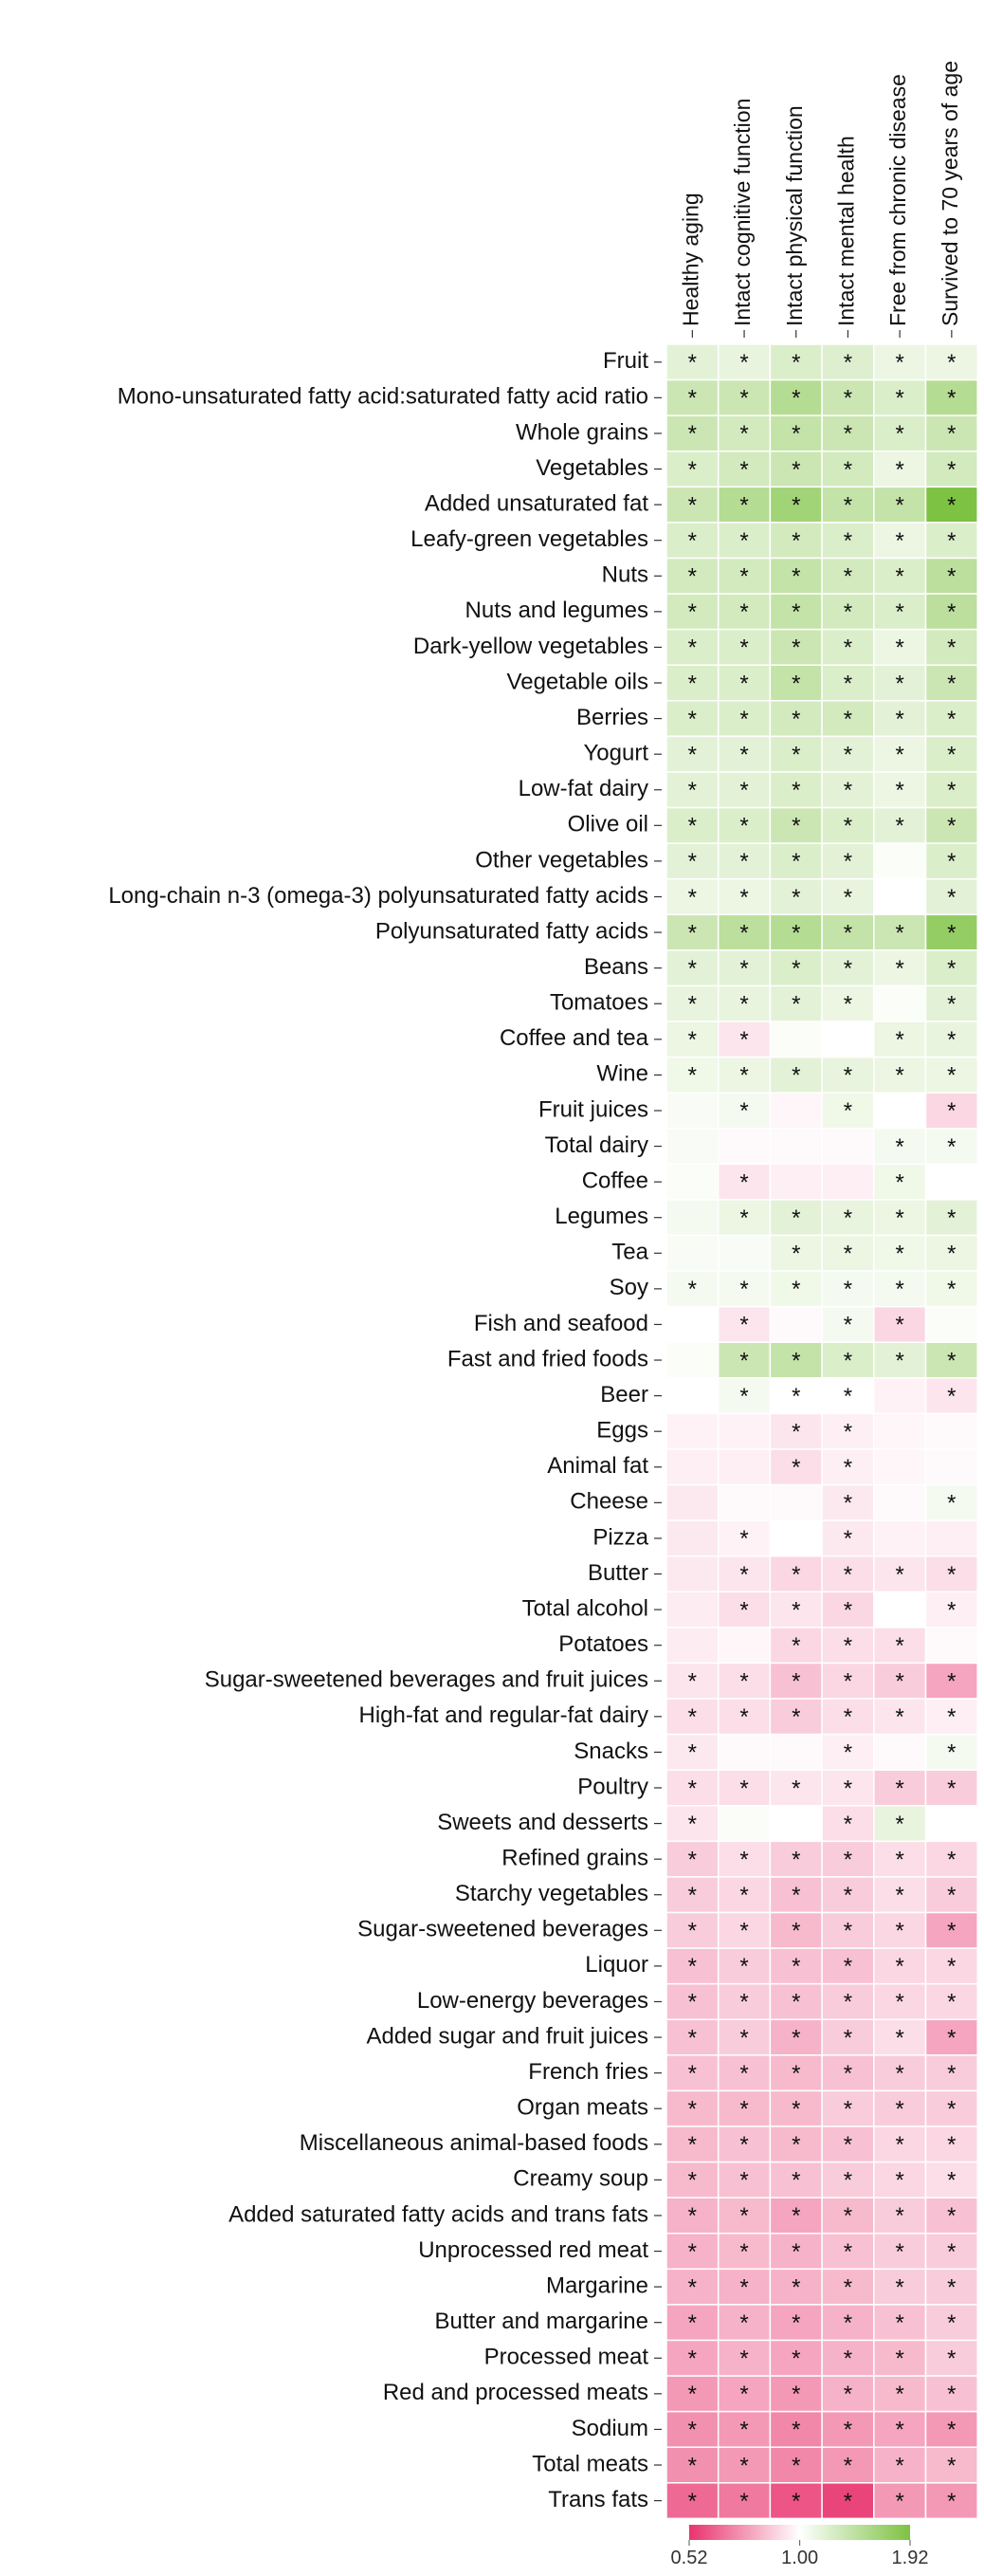  What do you see at coordinates (625, 575) in the screenshot?
I see `row-label: Nuts` at bounding box center [625, 575].